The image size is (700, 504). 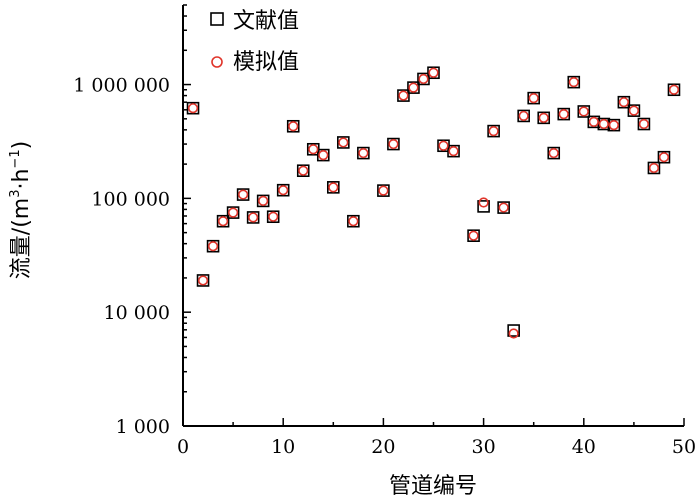 I want to click on y-axis-title-mid: ·h, so click(x=21, y=179).